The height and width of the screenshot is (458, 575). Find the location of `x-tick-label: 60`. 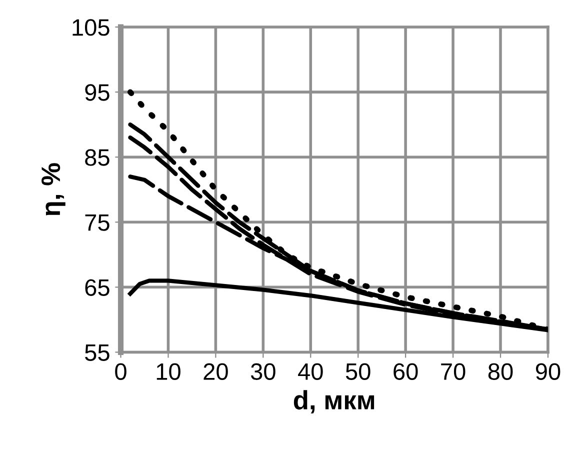

x-tick-label: 60 is located at coordinates (406, 371).